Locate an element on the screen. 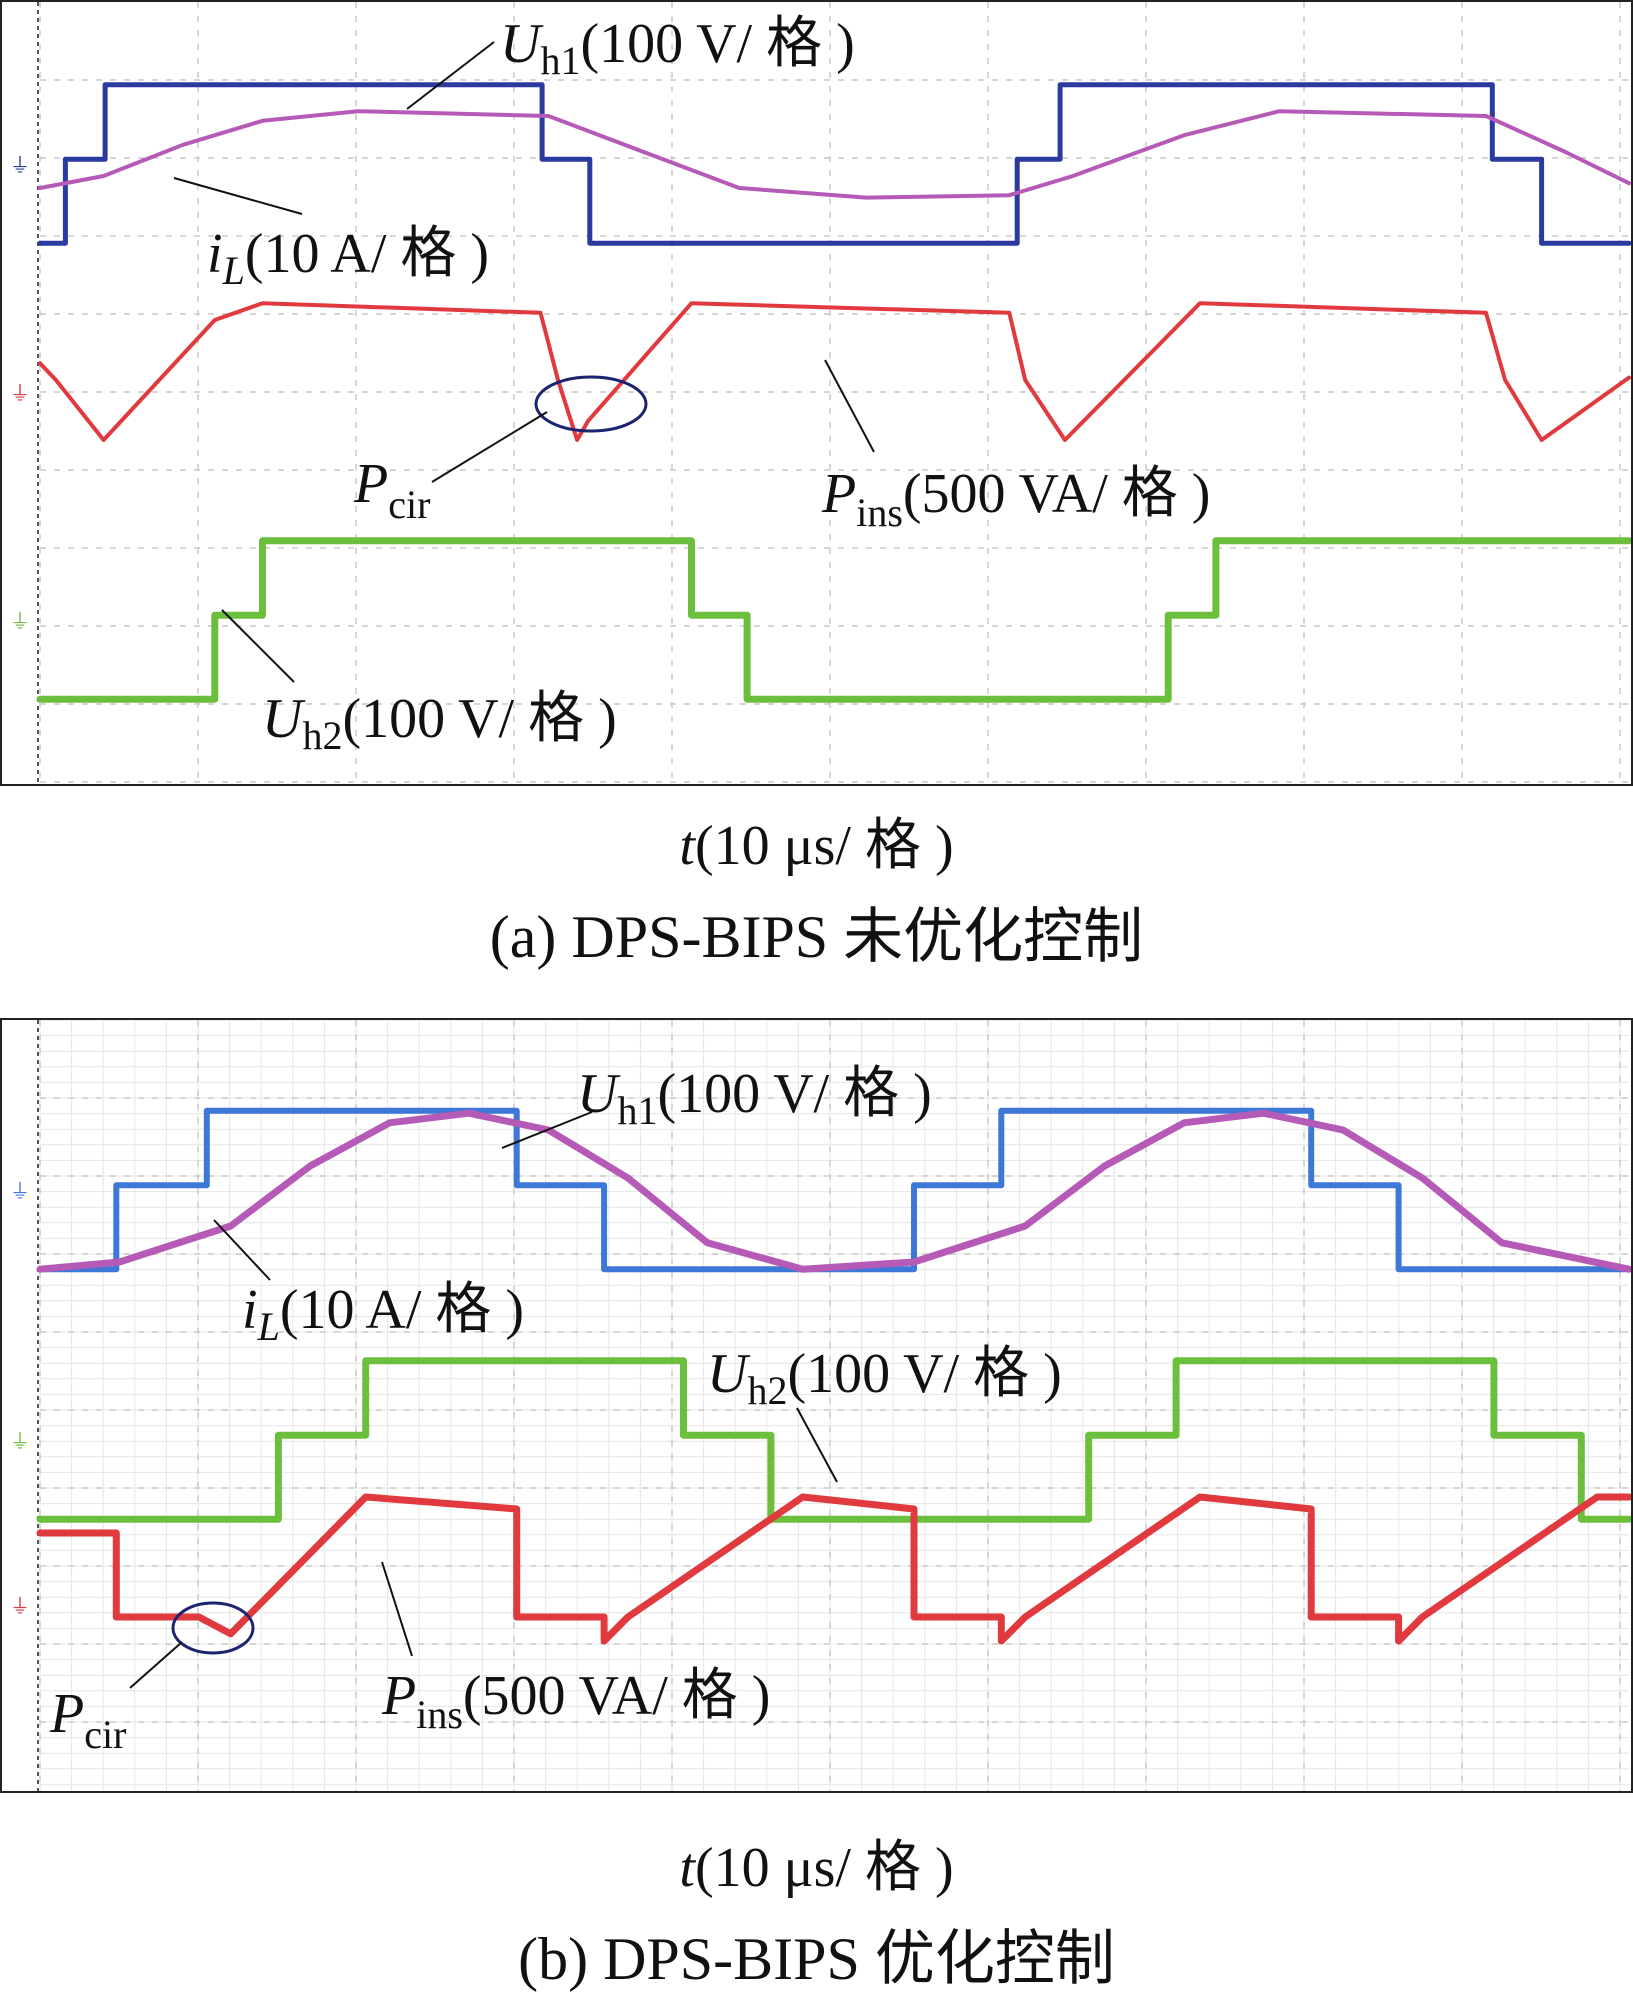 Image resolution: width=1633 pixels, height=1997 pixels. label-pcir-b: Pcir is located at coordinates (87, 1720).